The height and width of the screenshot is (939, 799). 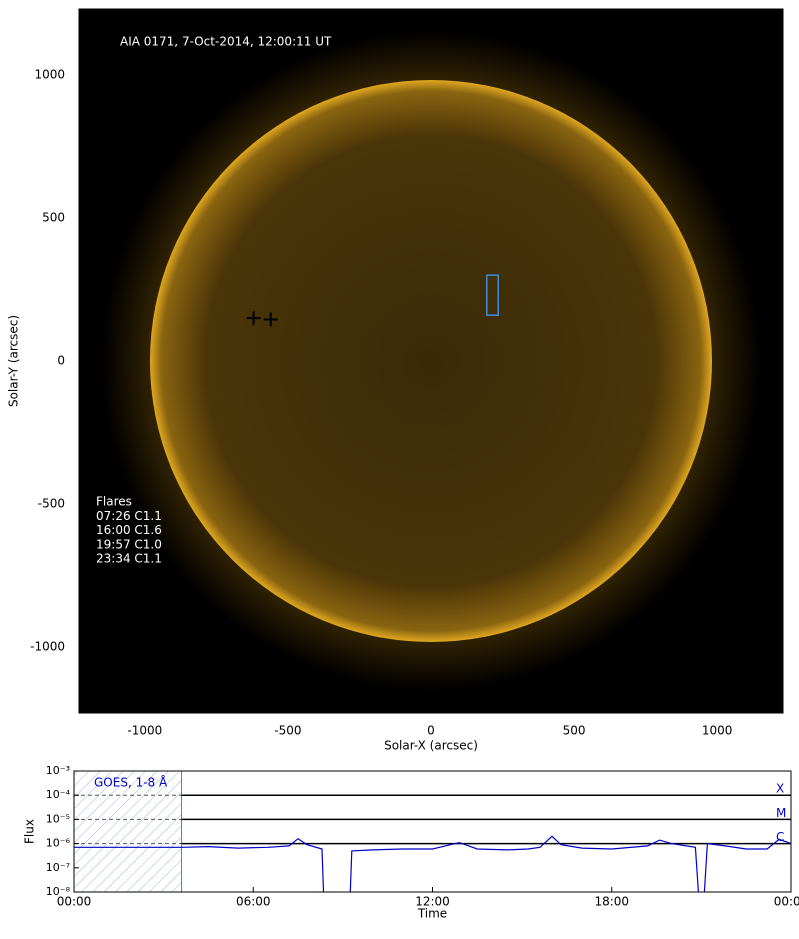 I want to click on x-axis-label: Time, so click(x=432, y=914).